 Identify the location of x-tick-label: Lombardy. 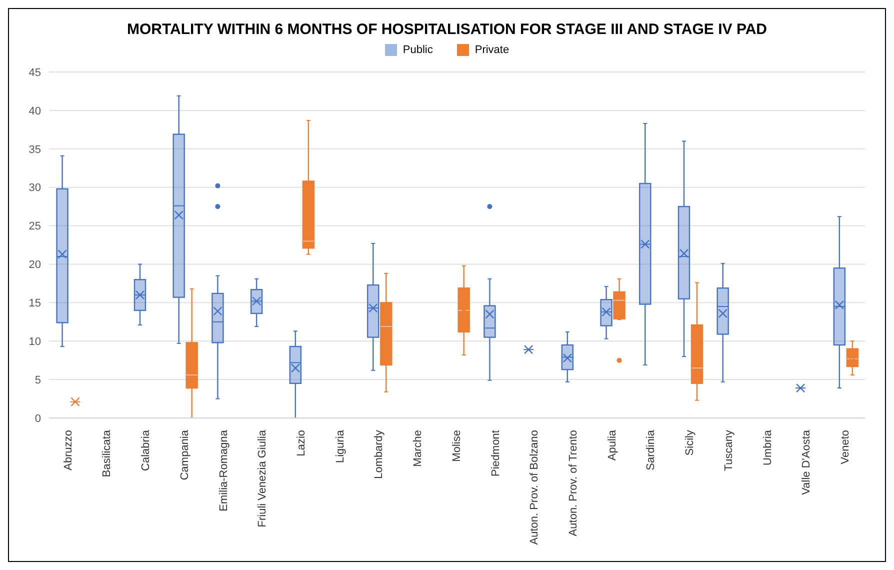
(379, 454).